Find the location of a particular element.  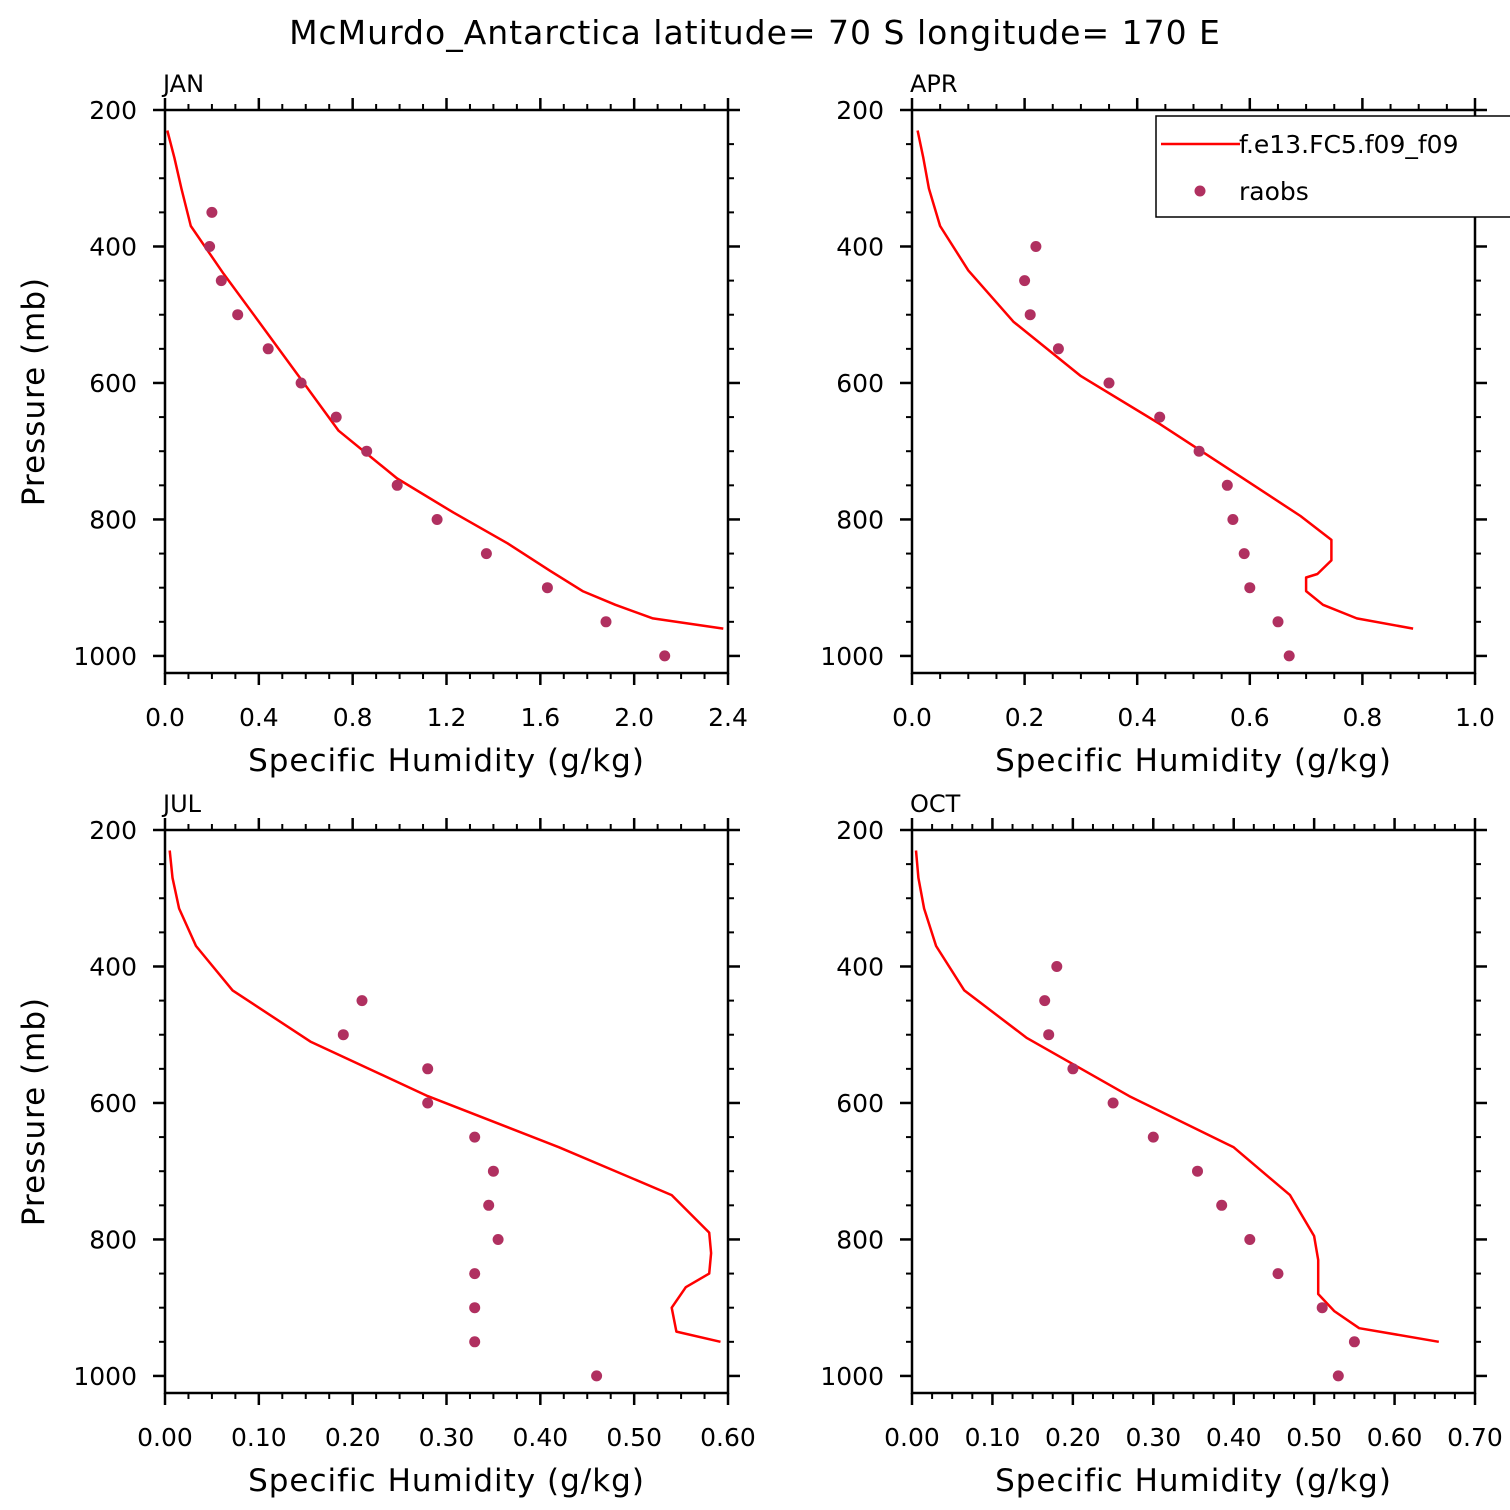

x-tick-label: 0.30 is located at coordinates (447, 1437).